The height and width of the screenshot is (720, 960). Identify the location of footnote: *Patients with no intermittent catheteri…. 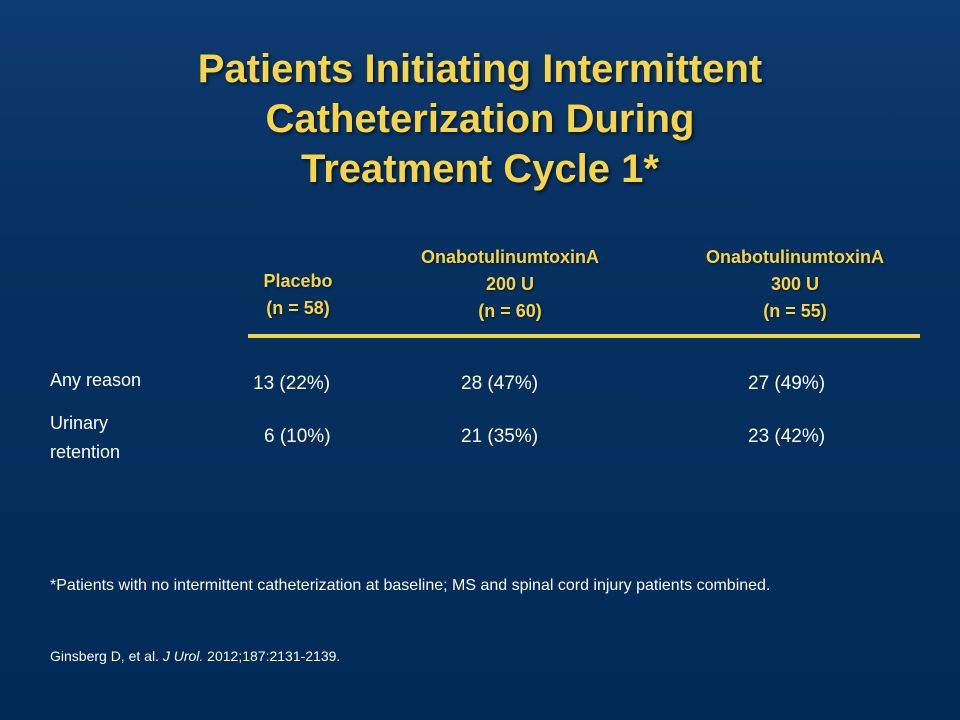
(410, 585).